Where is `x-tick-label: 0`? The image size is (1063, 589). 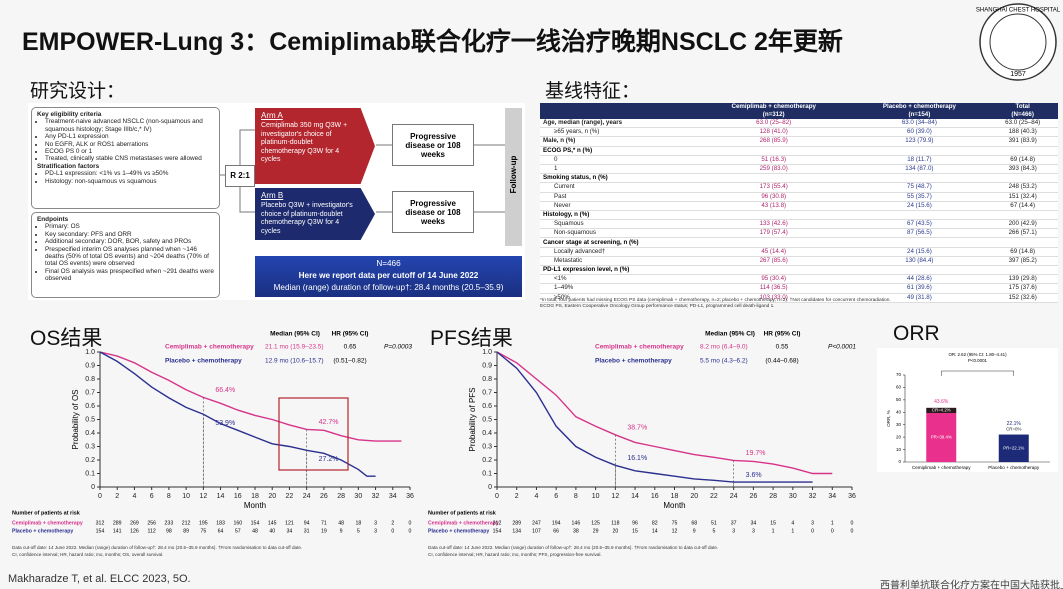
x-tick-label: 0 is located at coordinates (100, 496).